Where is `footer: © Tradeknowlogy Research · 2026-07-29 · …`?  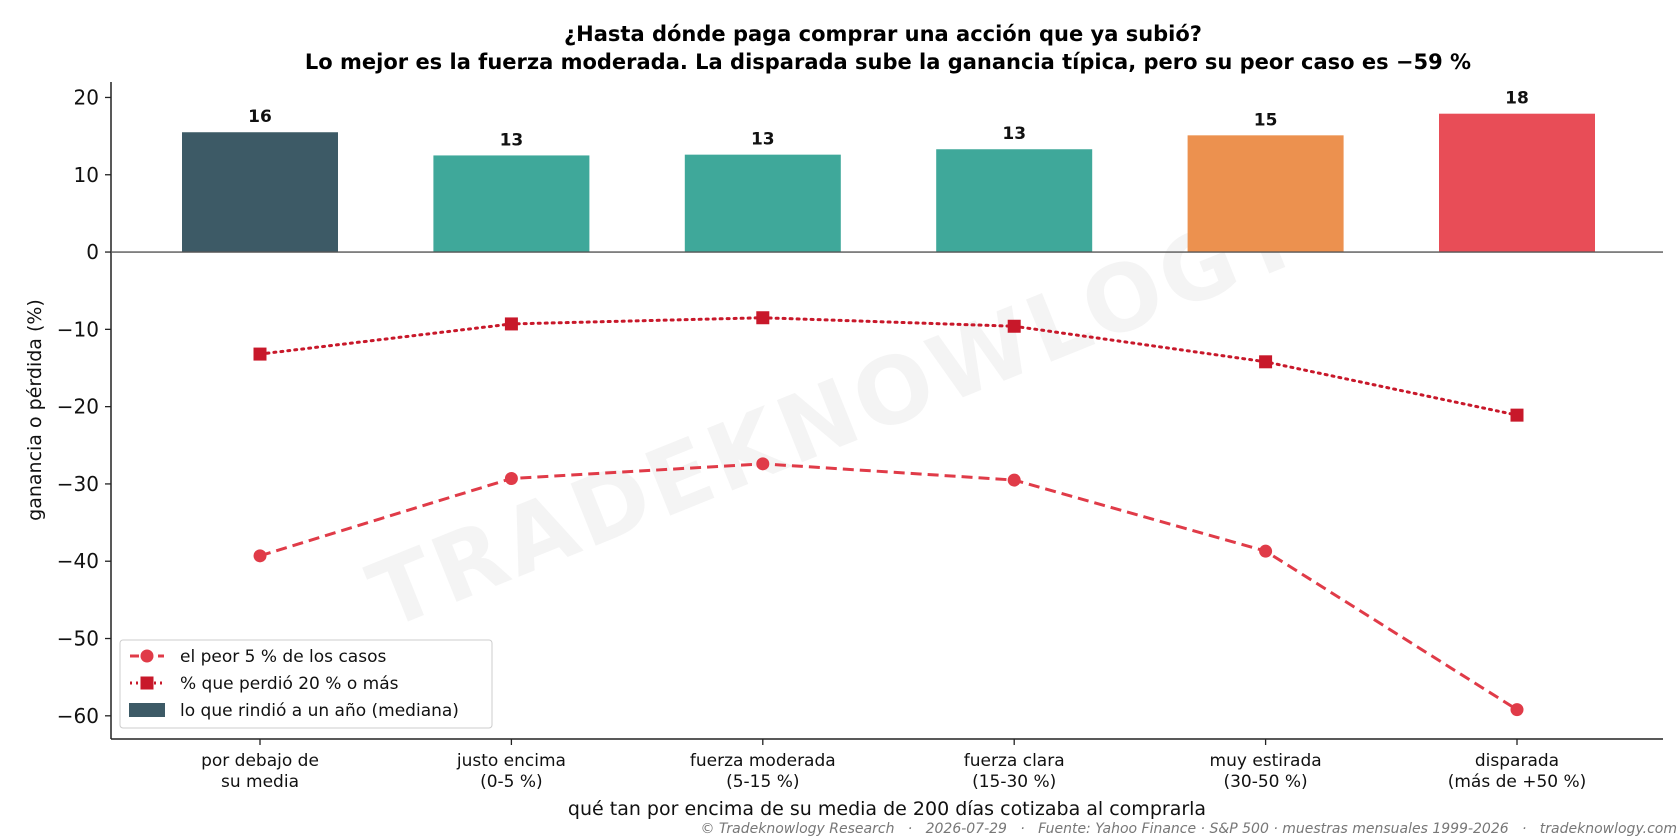
footer: © Tradeknowlogy Research · 2026-07-29 · … is located at coordinates (1188, 829).